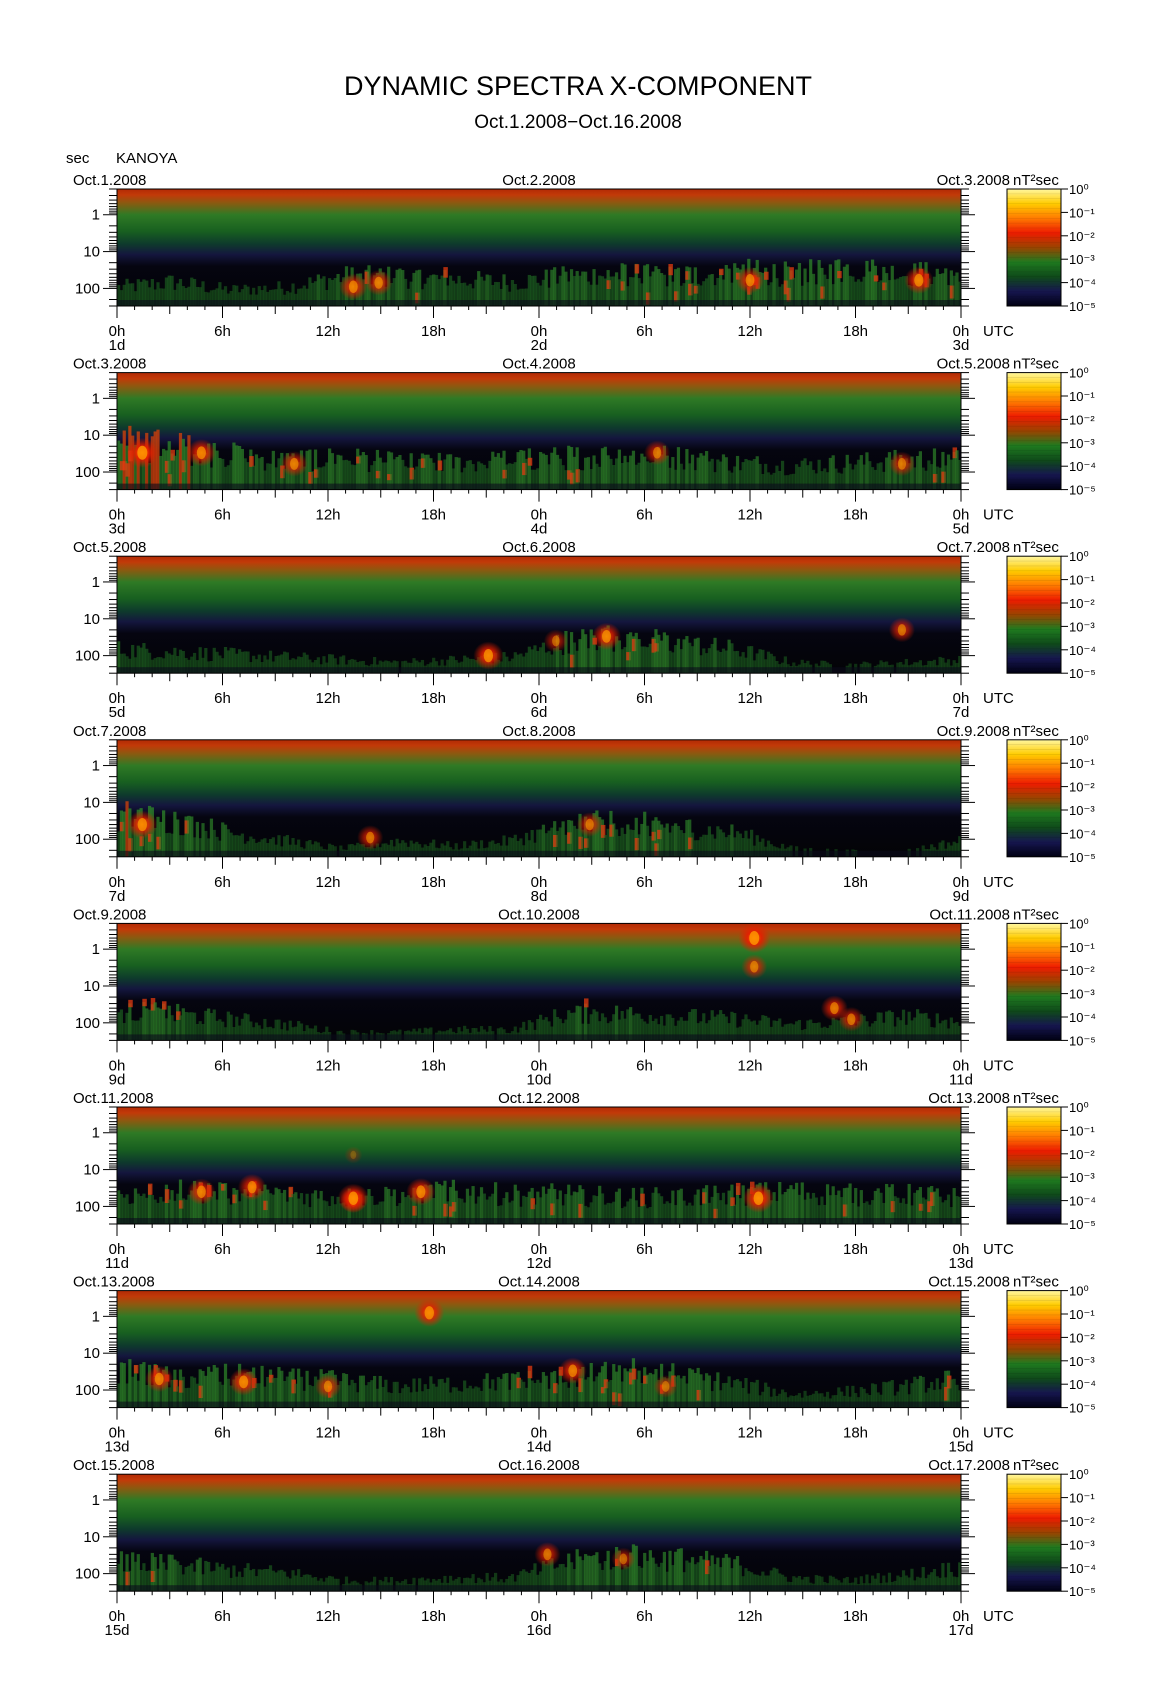 This screenshot has width=1156, height=1704. What do you see at coordinates (754, 938) in the screenshot?
I see `burst-core` at bounding box center [754, 938].